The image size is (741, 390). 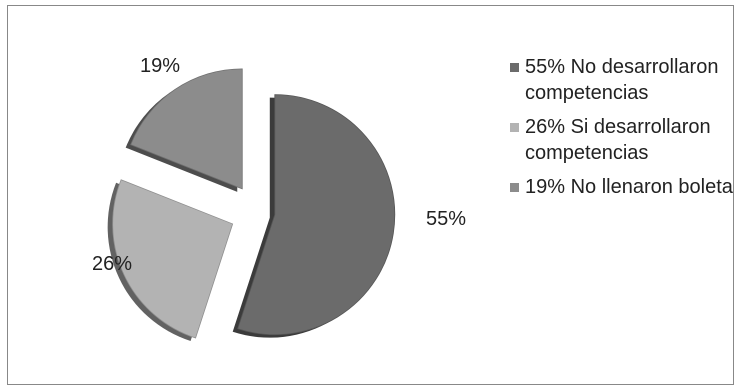 I want to click on legend-label-si-desarrollaron: 26% Si desarrollaron competencias, so click(x=618, y=140).